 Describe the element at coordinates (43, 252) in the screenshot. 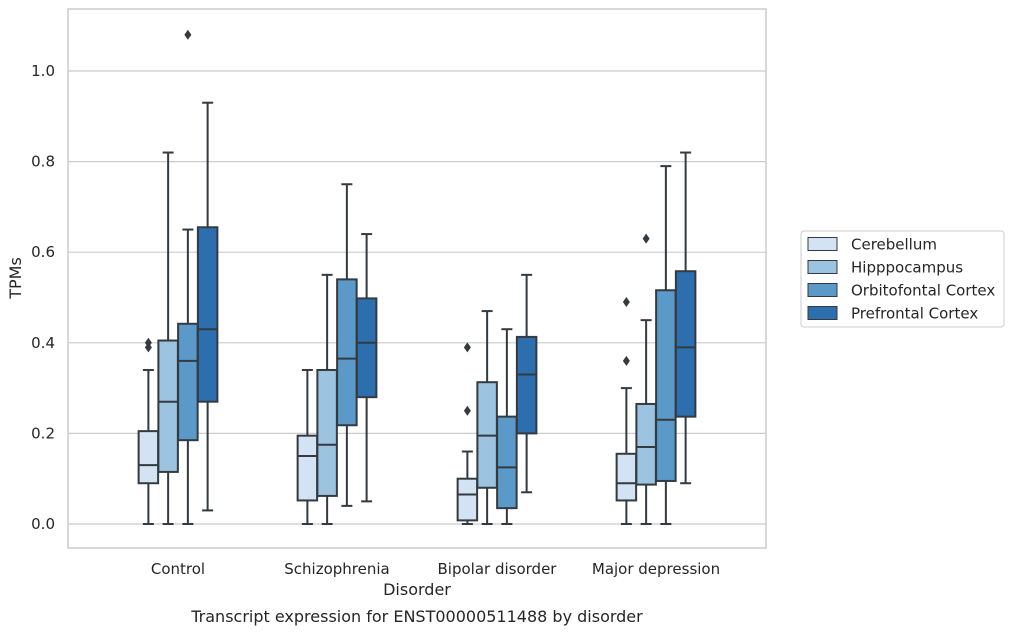

I see `y-tick-label: 0.6` at that location.